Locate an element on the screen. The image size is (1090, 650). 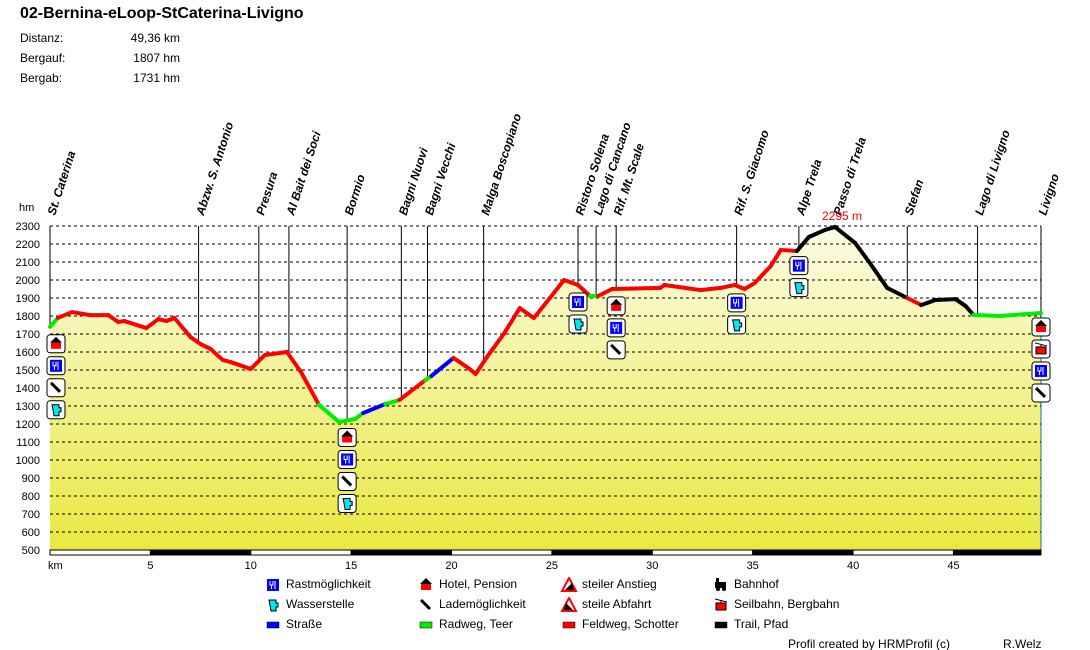
y-axis-label: hm is located at coordinates (26, 208).